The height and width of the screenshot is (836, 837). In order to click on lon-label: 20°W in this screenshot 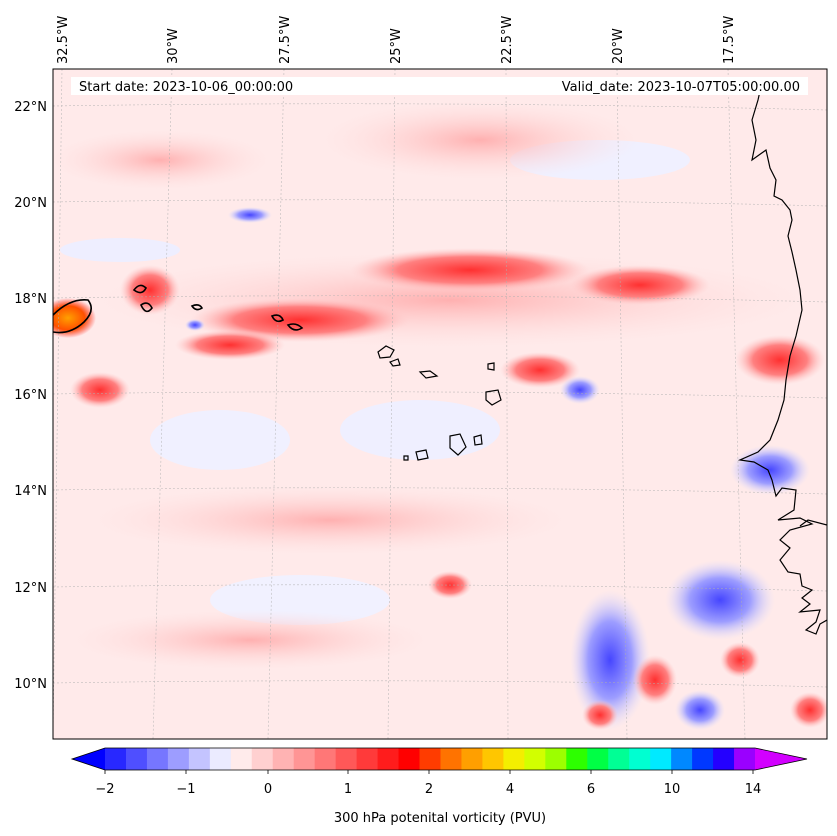, I will do `click(618, 46)`.